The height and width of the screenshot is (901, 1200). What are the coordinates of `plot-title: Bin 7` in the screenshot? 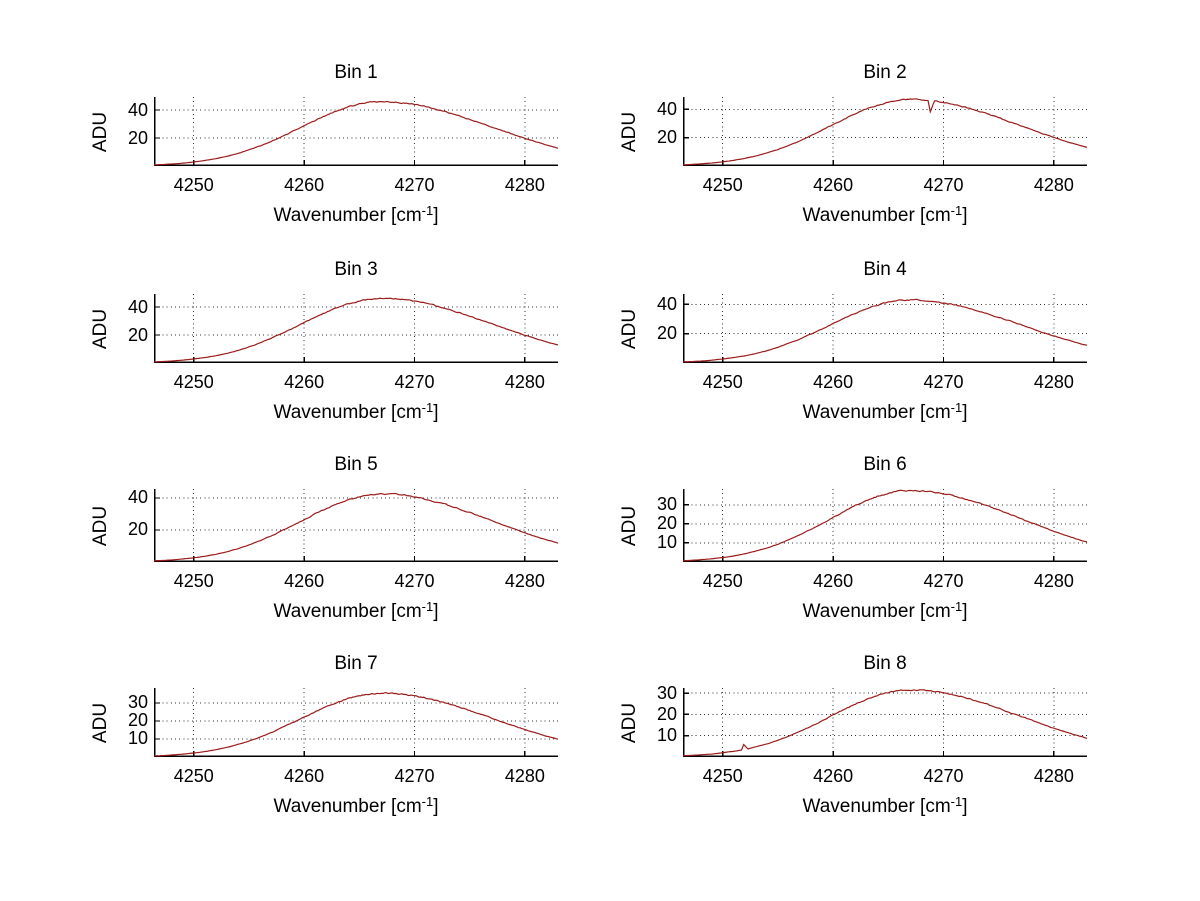 It's located at (356, 663).